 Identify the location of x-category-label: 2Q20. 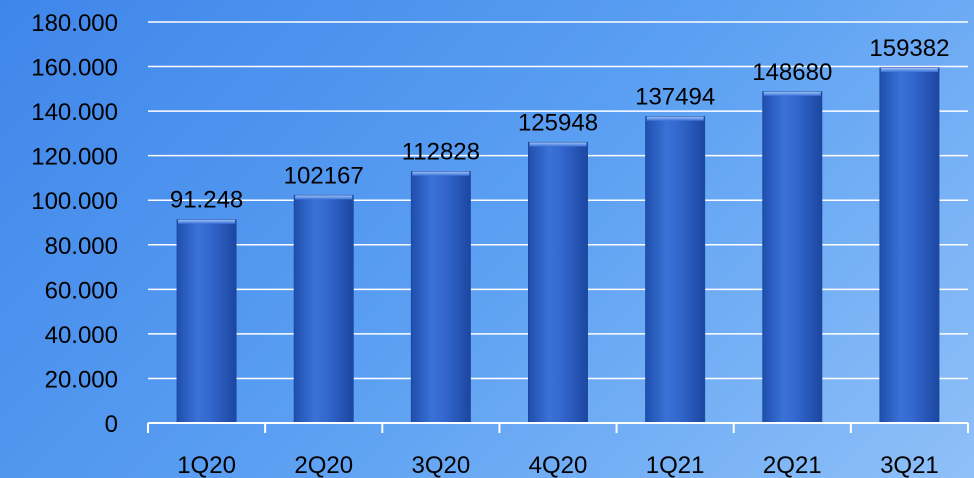
(323, 465).